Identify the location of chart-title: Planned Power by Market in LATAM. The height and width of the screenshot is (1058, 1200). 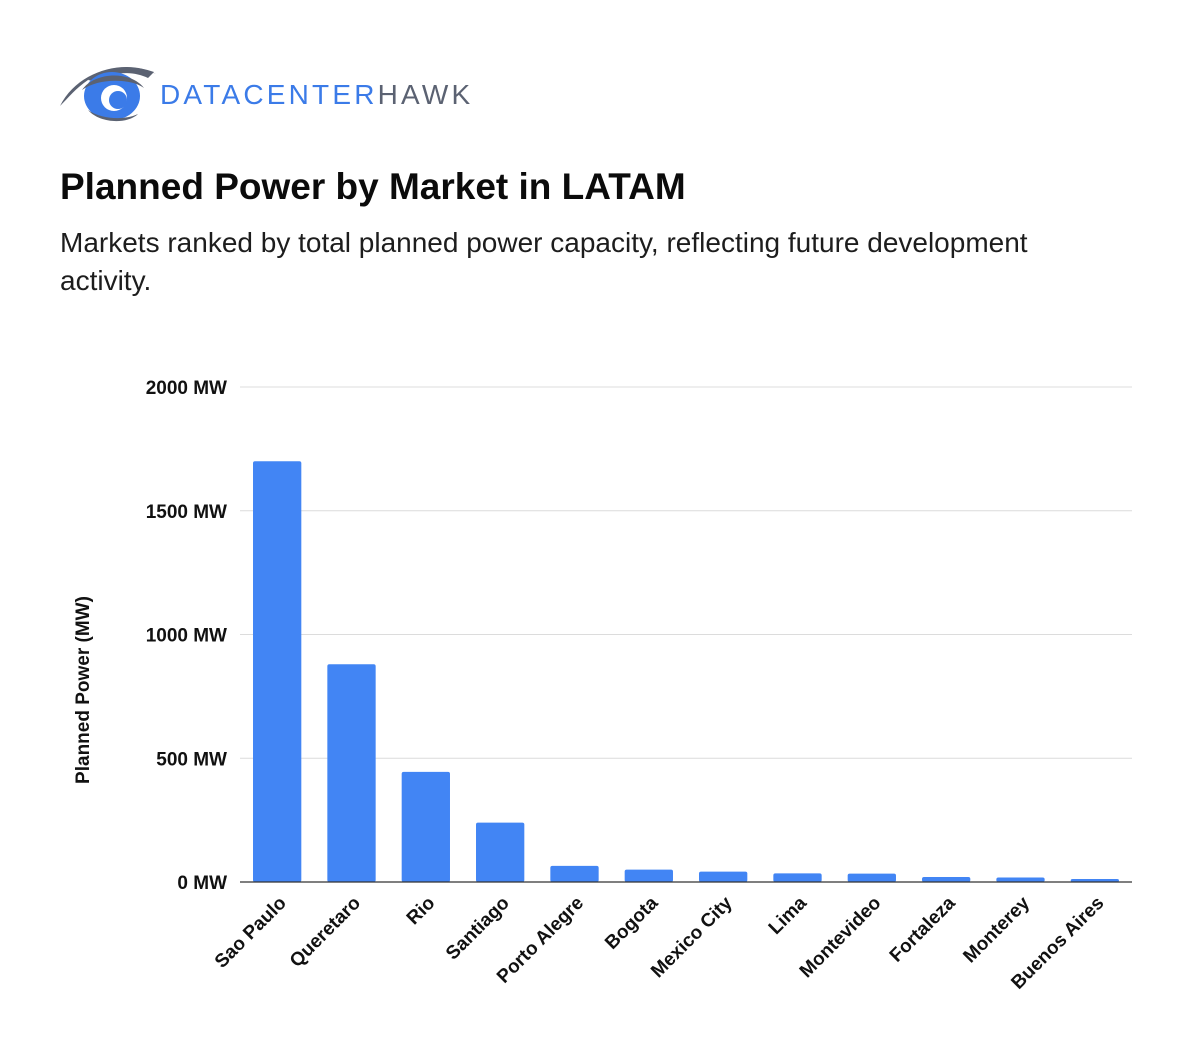
(373, 186).